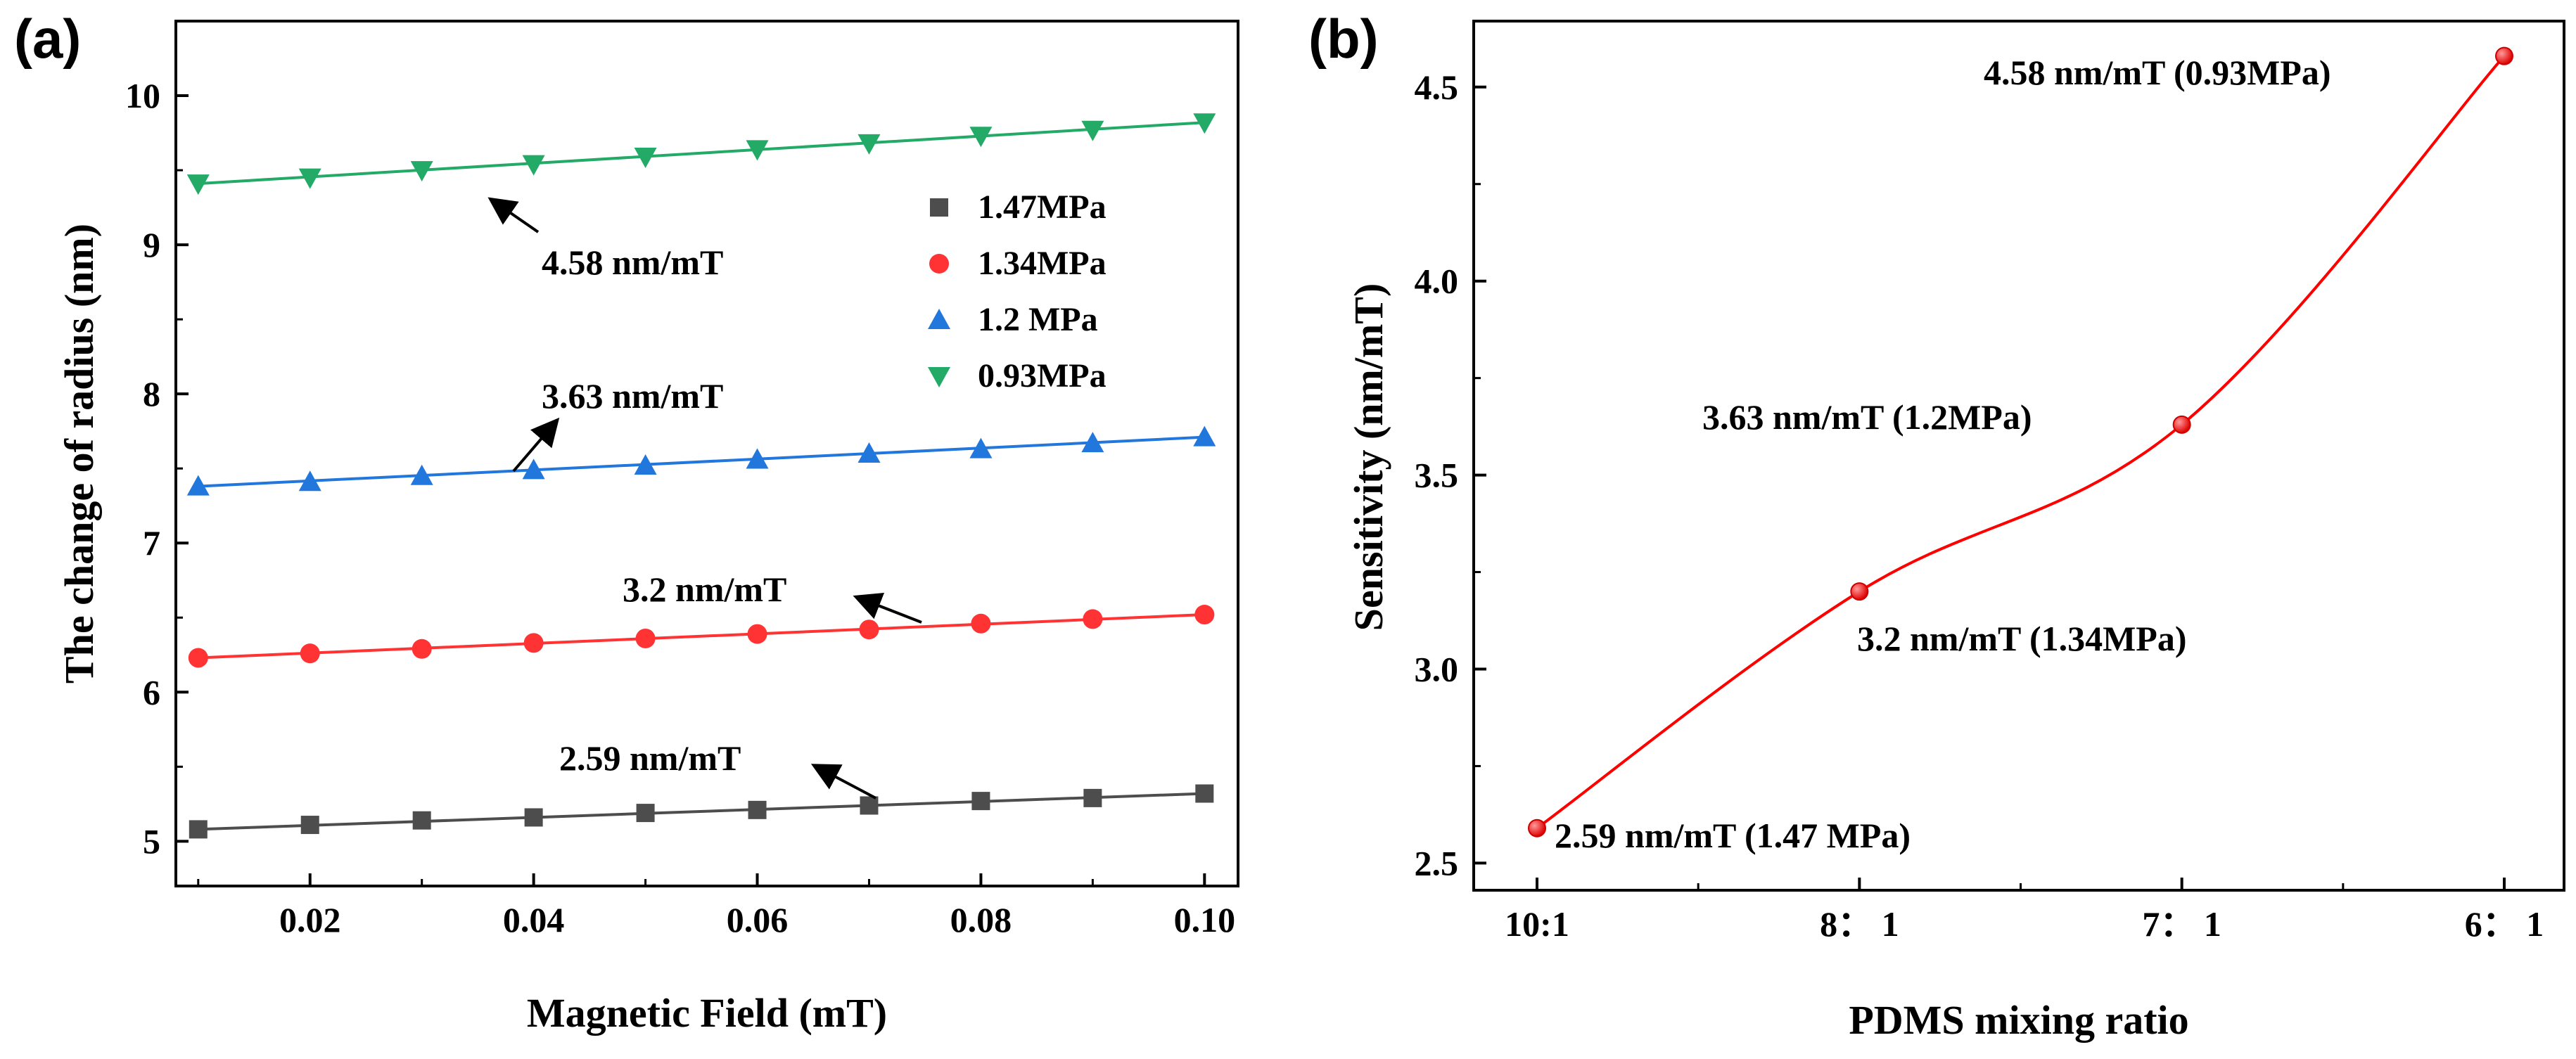  What do you see at coordinates (1017, 291) in the screenshot?
I see `panel-a-legend: 1.47MPa 1.34MPa 1.2 MPa 0.93MPa` at bounding box center [1017, 291].